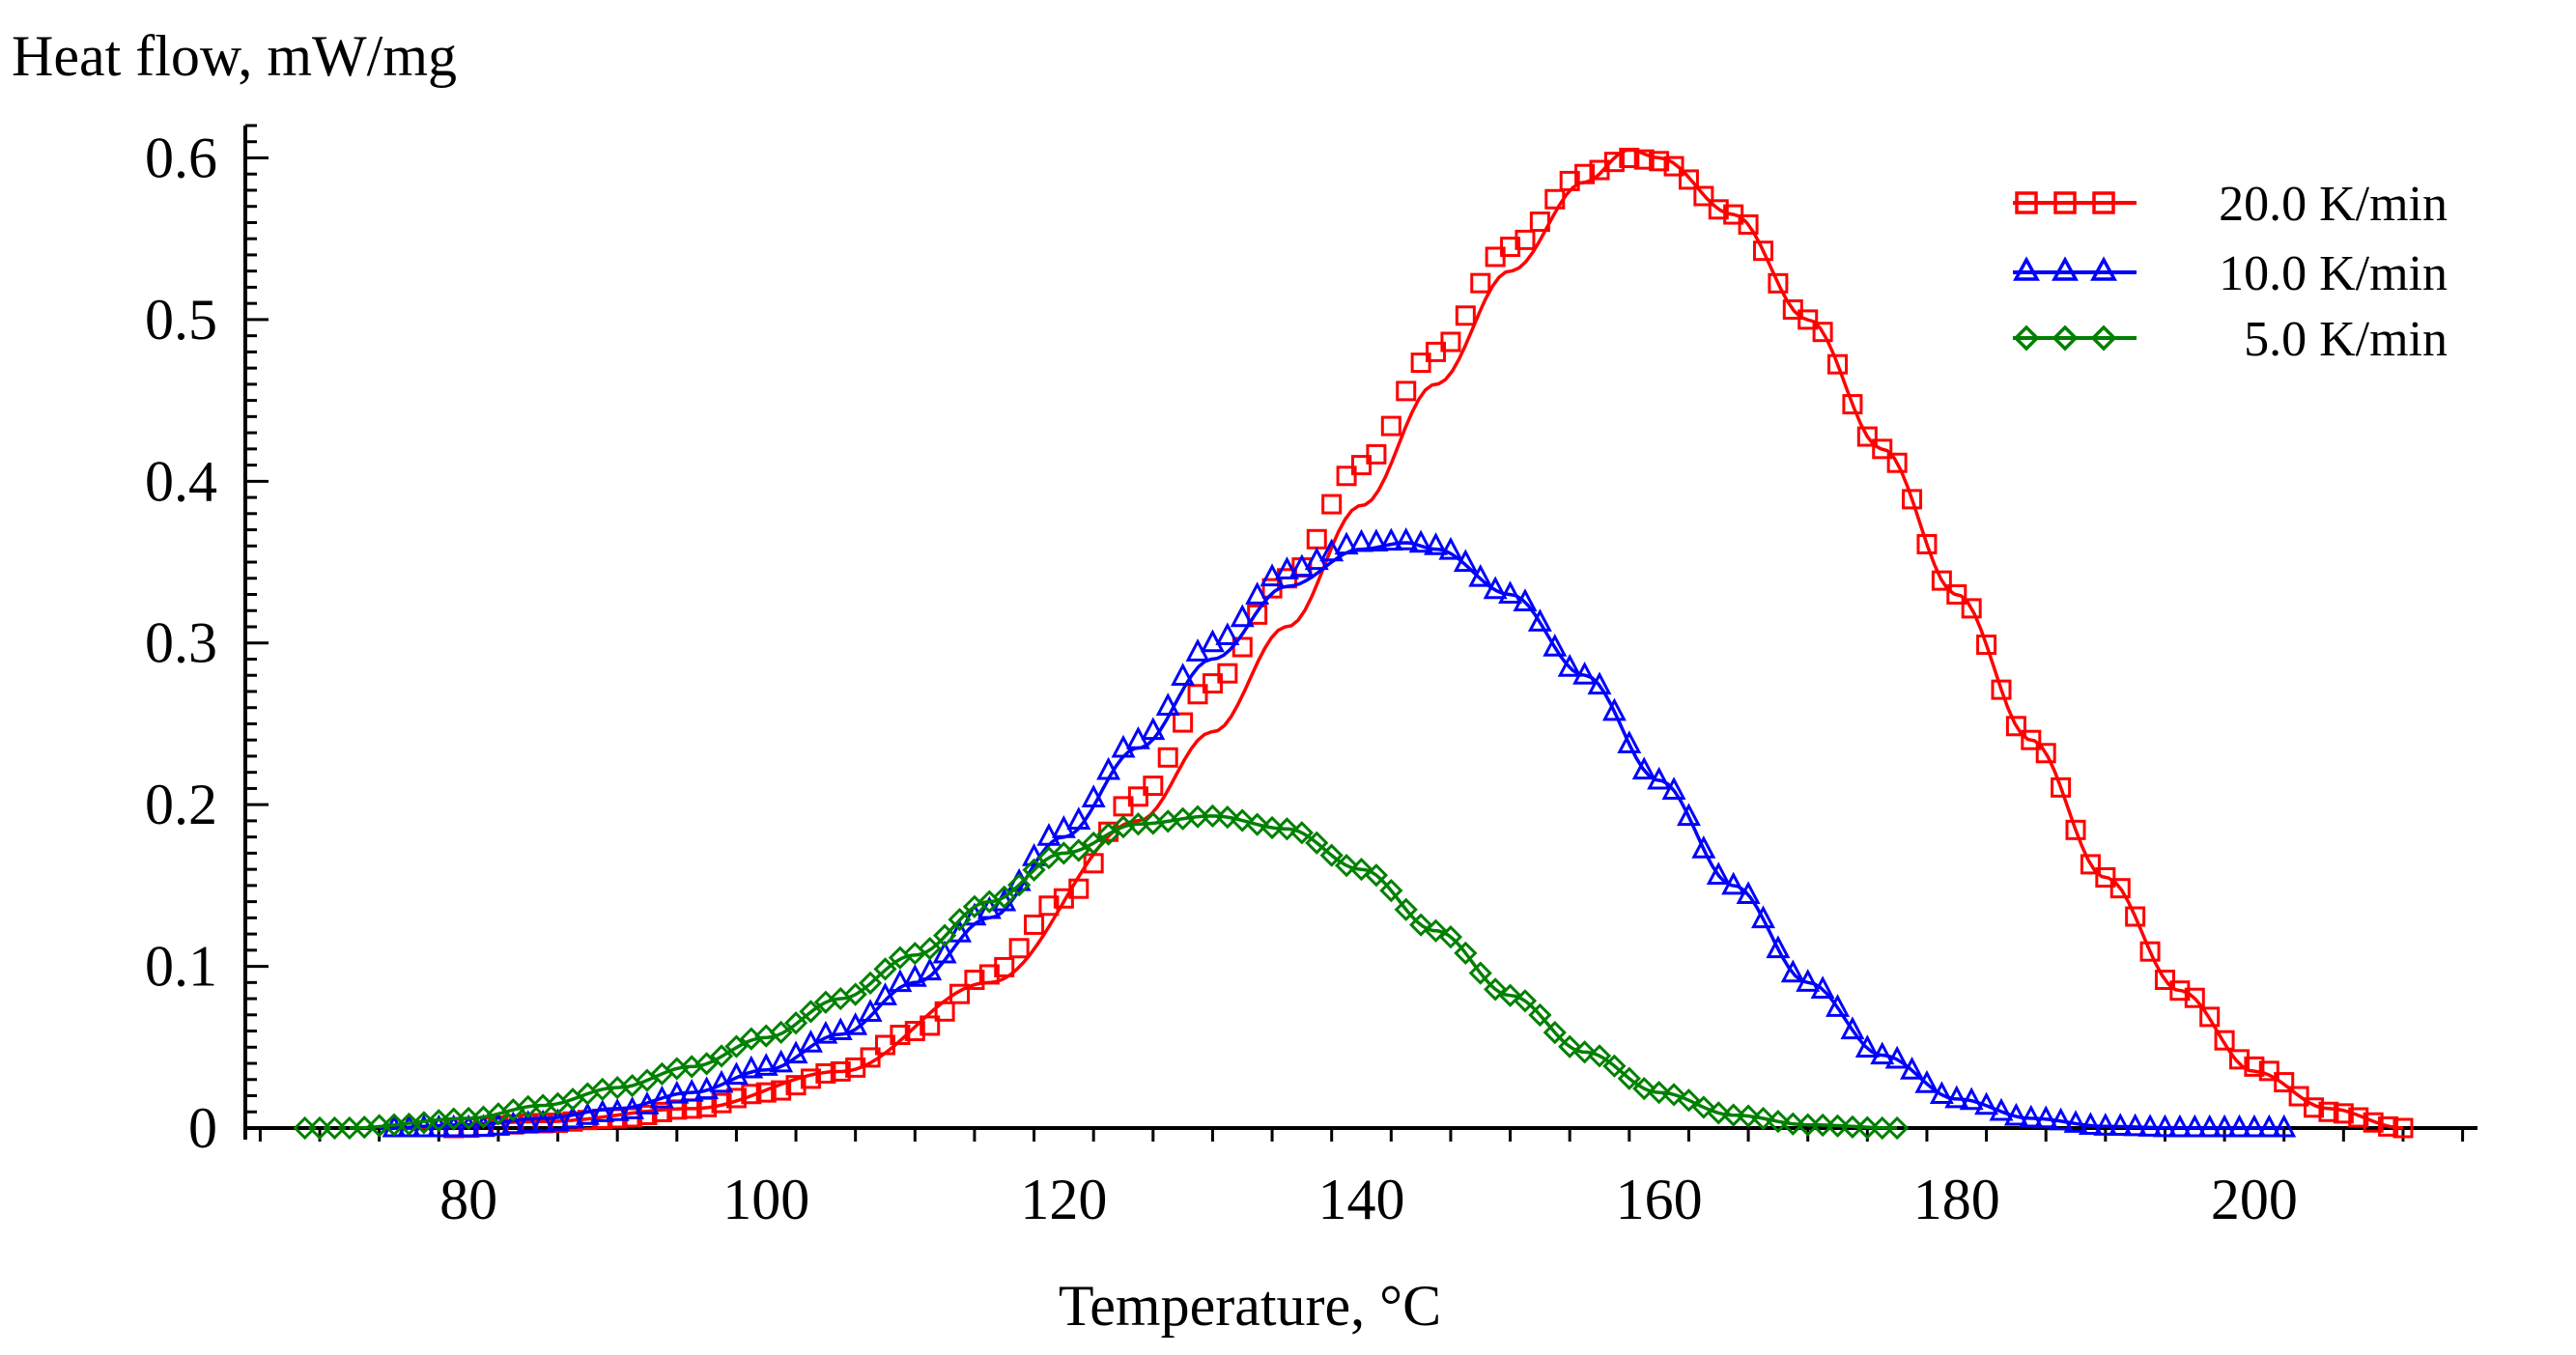  What do you see at coordinates (2103, 203) in the screenshot?
I see `legend-marker-20K` at bounding box center [2103, 203].